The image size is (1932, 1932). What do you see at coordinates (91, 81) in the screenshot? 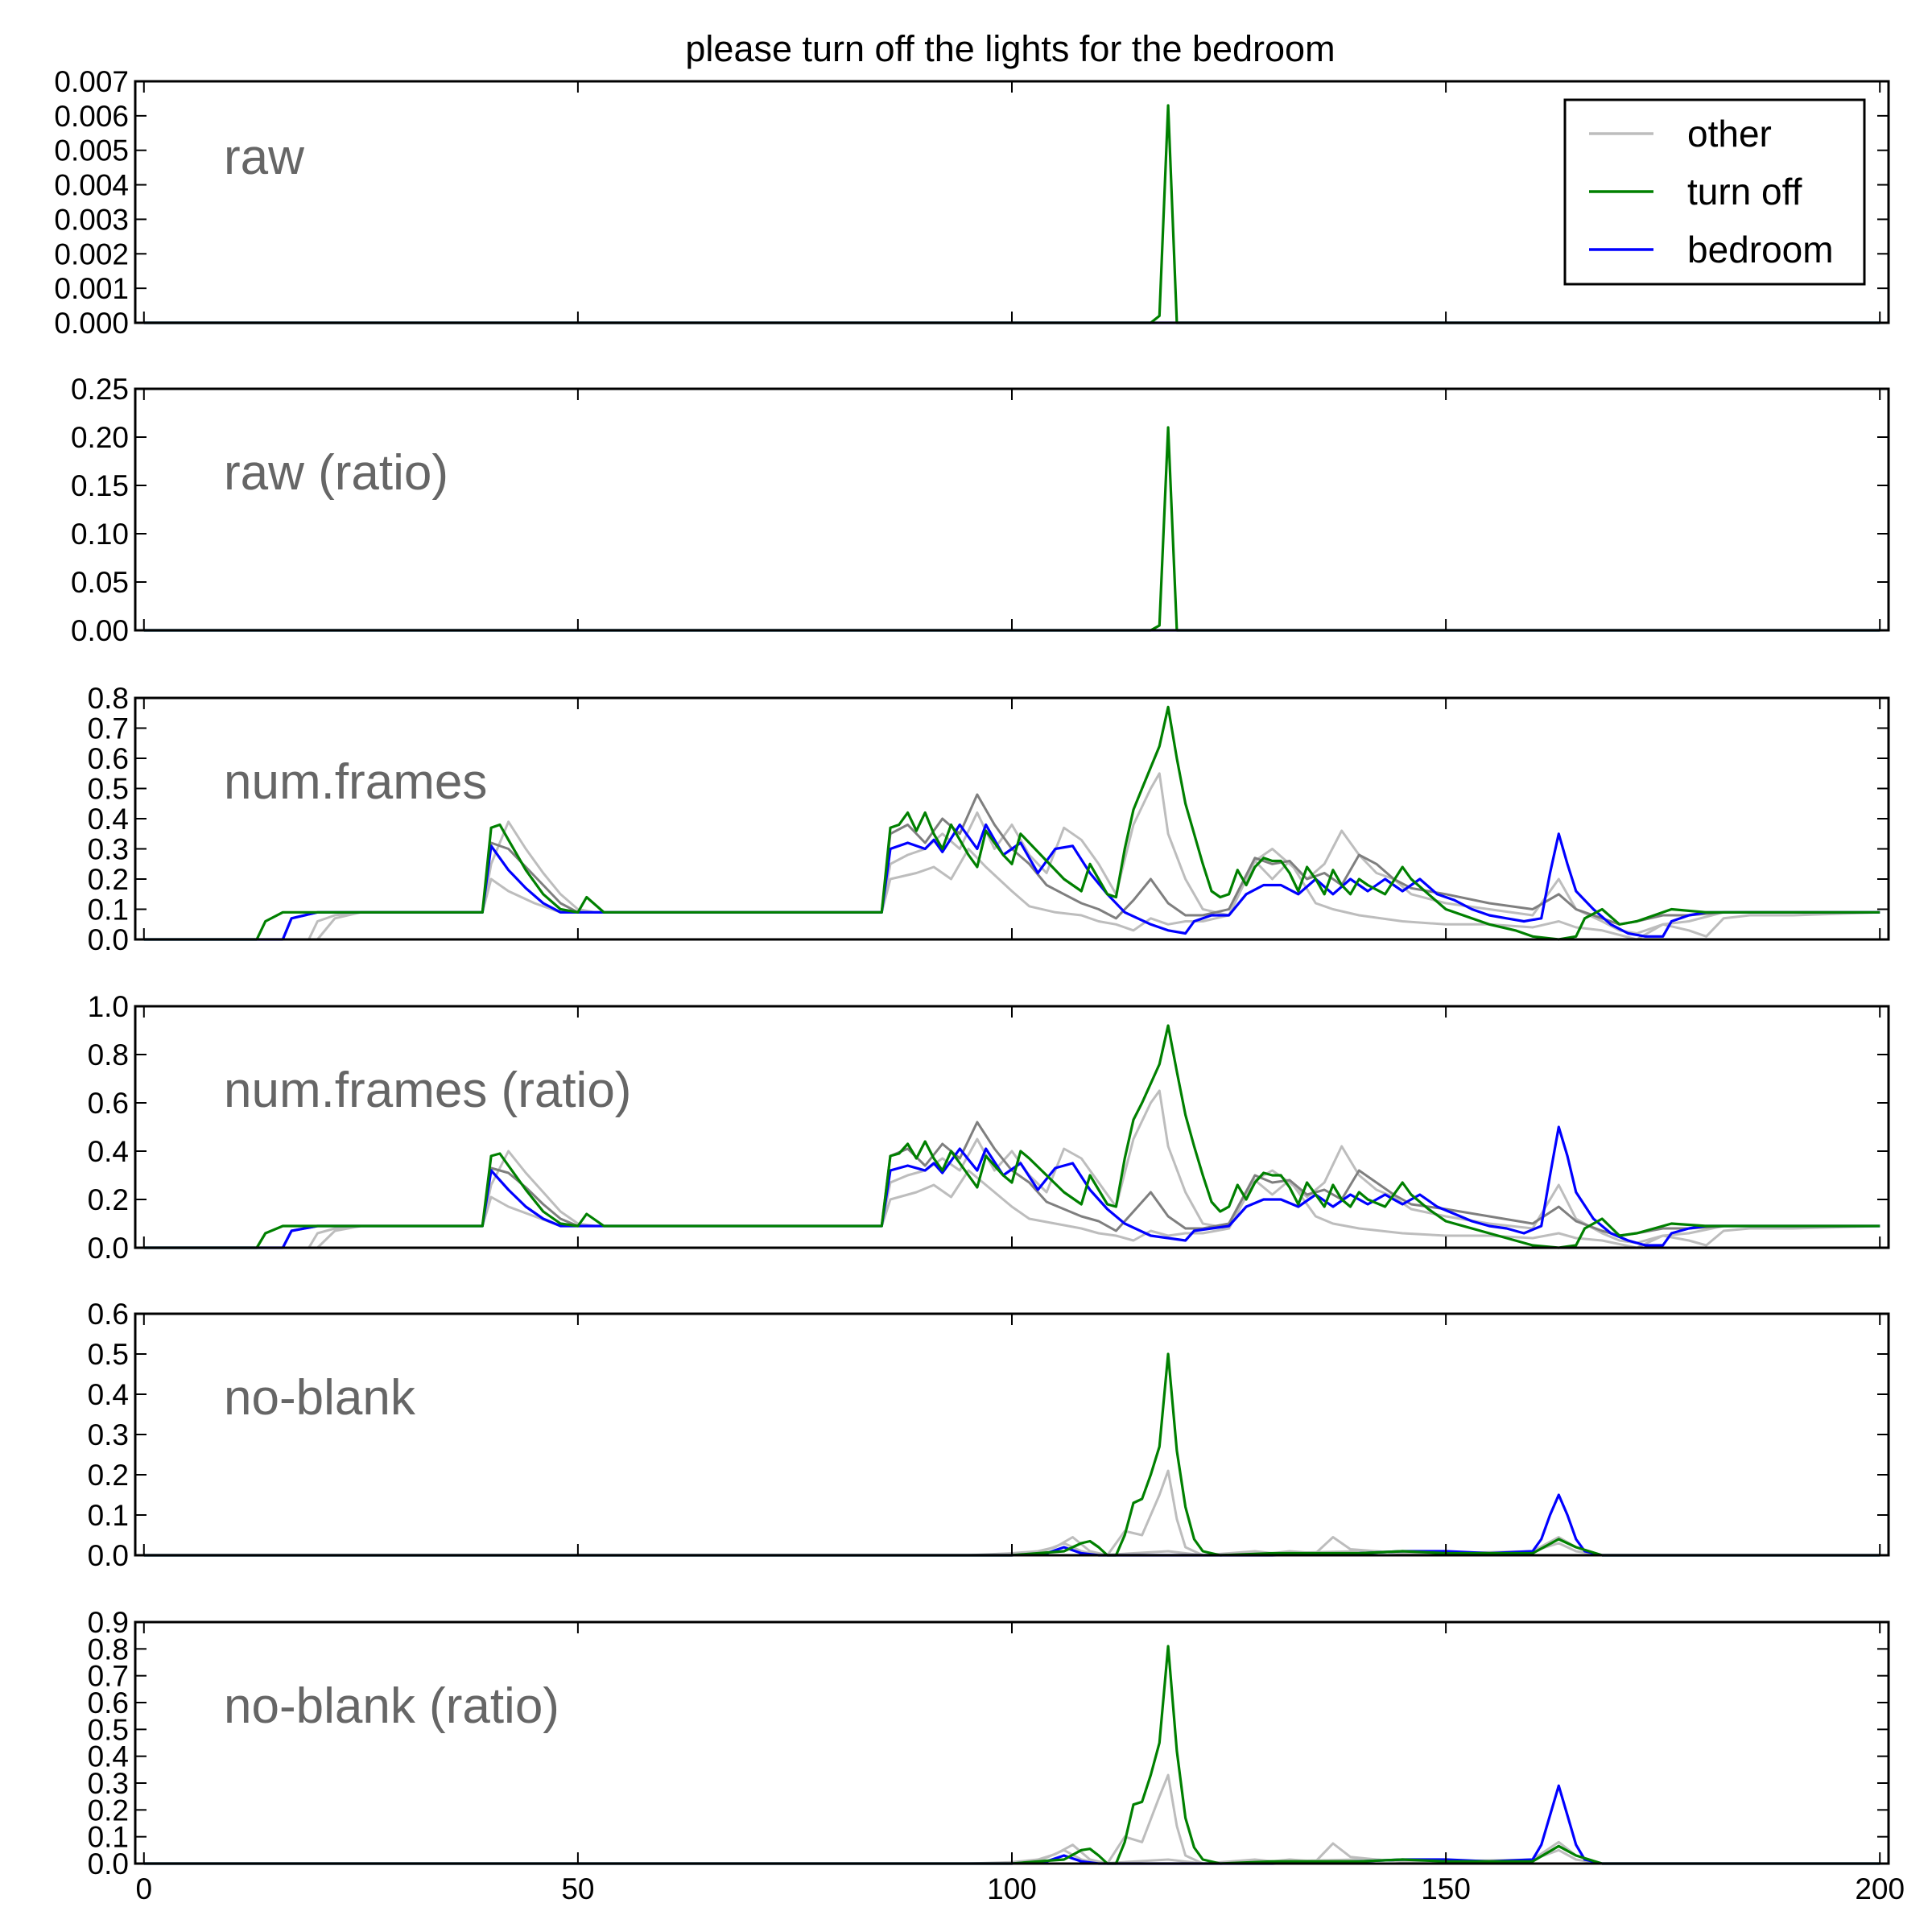
I see `y-tick-label: 0.007` at bounding box center [91, 81].